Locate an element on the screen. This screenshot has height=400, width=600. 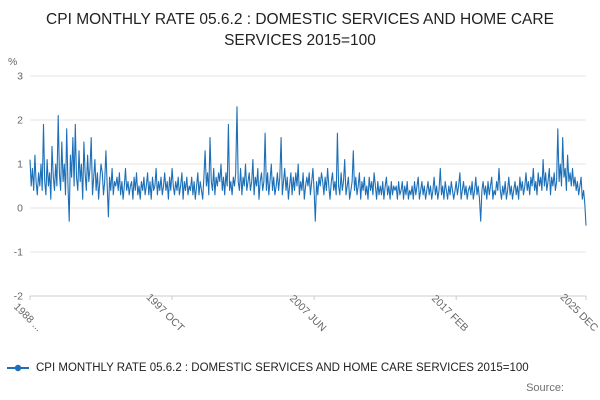
x-tick-label: 2017 FEB is located at coordinates (450, 313).